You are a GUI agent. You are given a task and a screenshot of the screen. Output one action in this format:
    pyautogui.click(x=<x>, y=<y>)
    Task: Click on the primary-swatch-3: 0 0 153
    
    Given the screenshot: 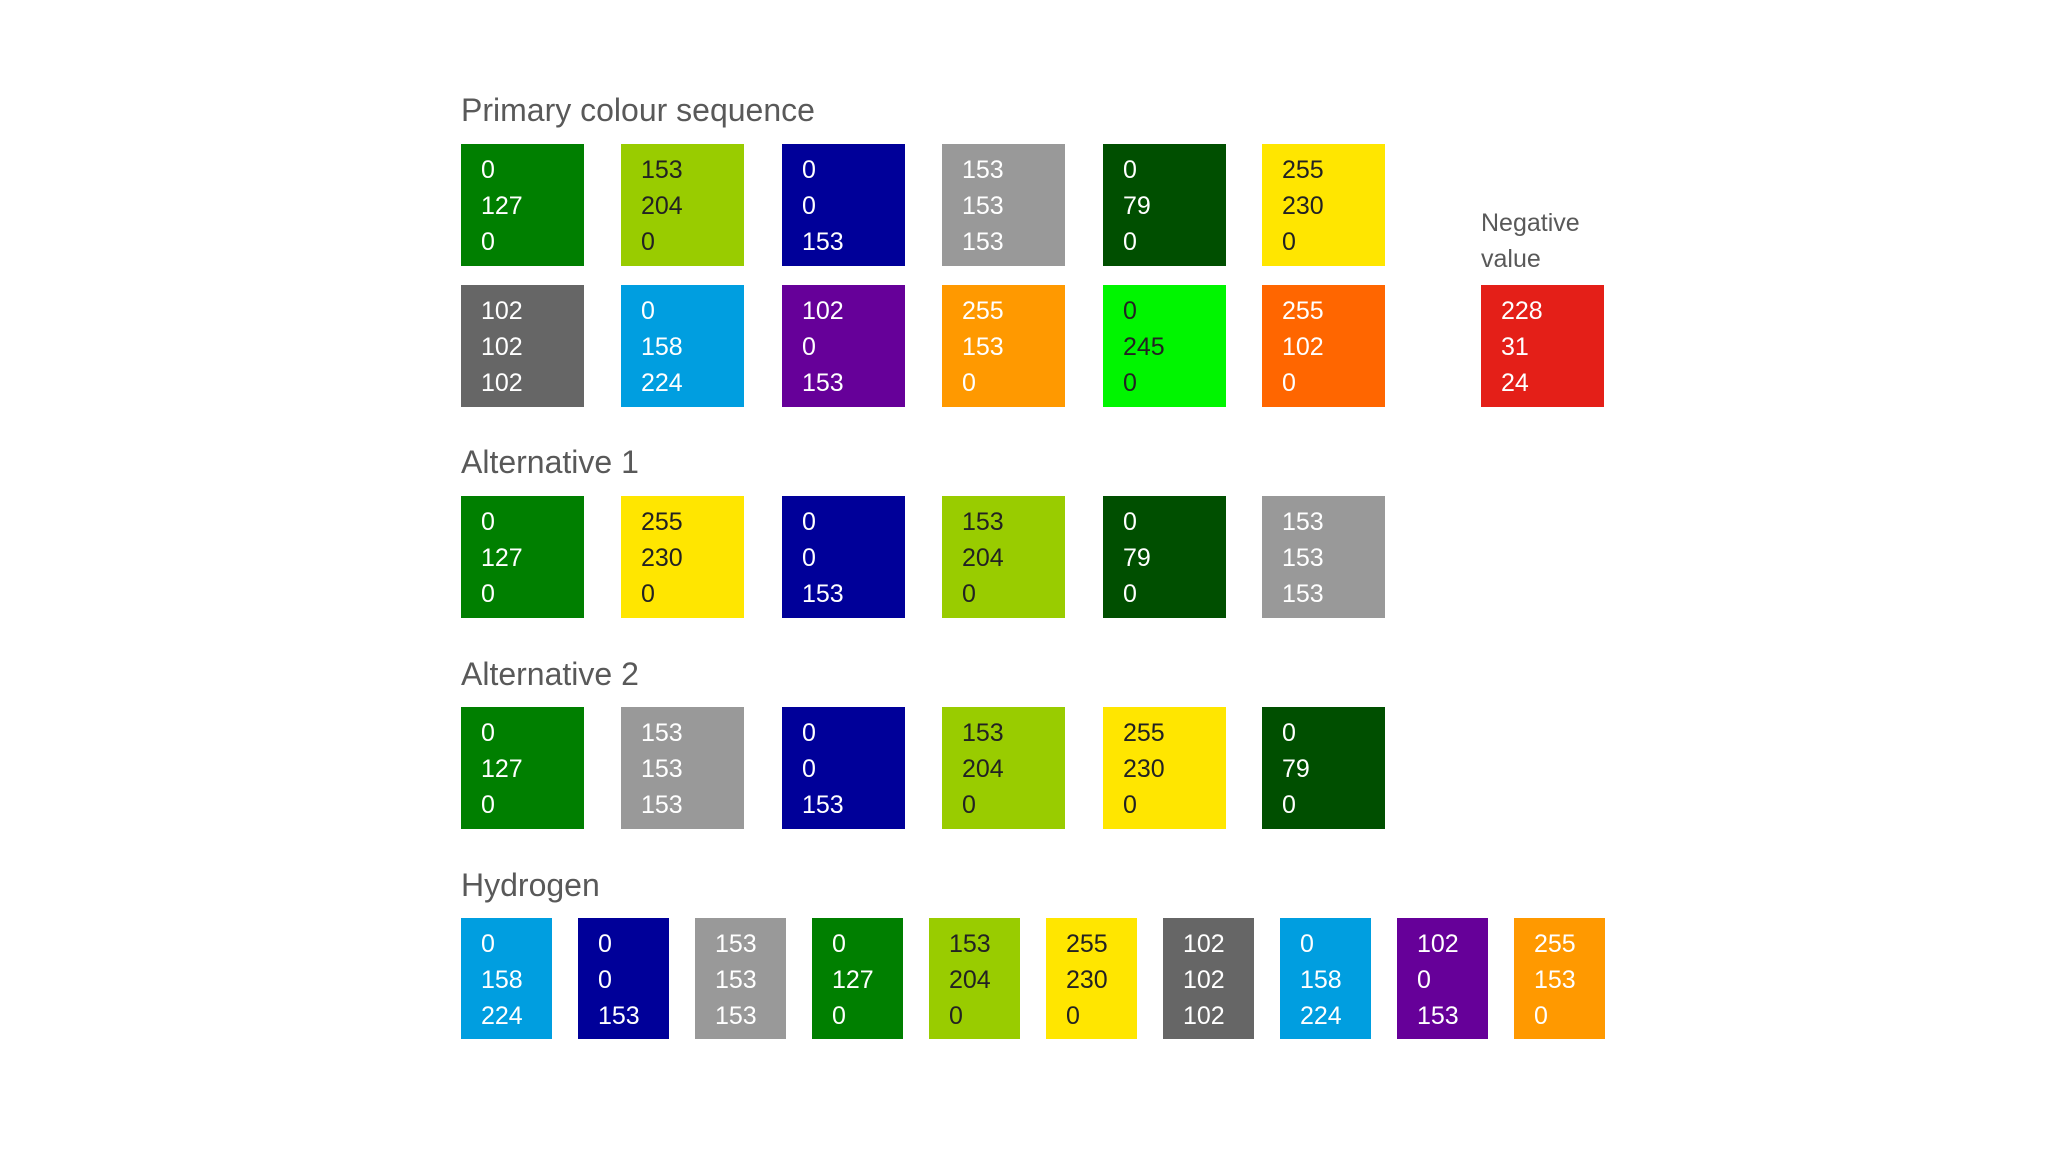 What is the action you would take?
    pyautogui.click(x=843, y=205)
    